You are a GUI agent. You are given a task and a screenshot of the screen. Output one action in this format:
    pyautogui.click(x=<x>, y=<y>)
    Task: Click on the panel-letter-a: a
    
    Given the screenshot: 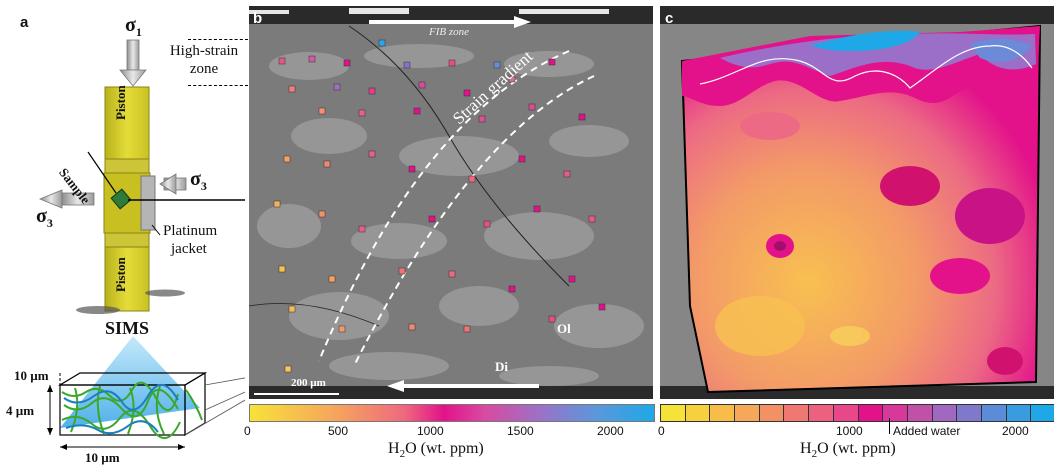 What is the action you would take?
    pyautogui.click(x=24, y=22)
    